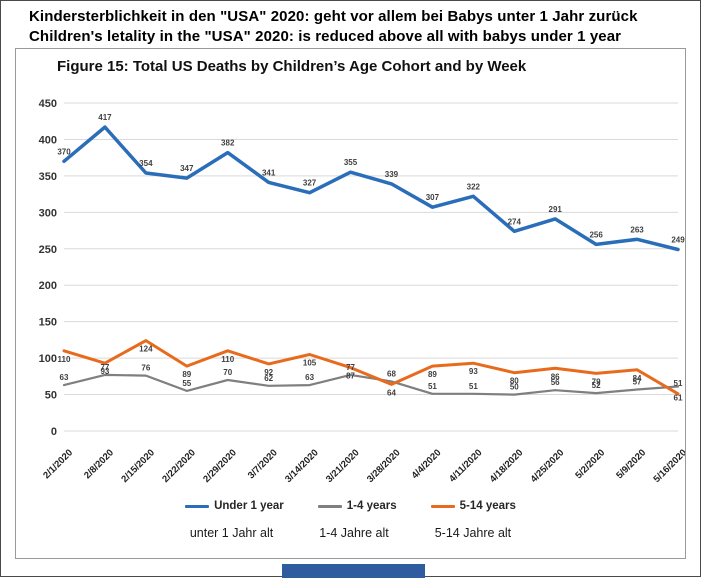  Describe the element at coordinates (678, 383) in the screenshot. I see `data-label-5-14-years: 51` at that location.